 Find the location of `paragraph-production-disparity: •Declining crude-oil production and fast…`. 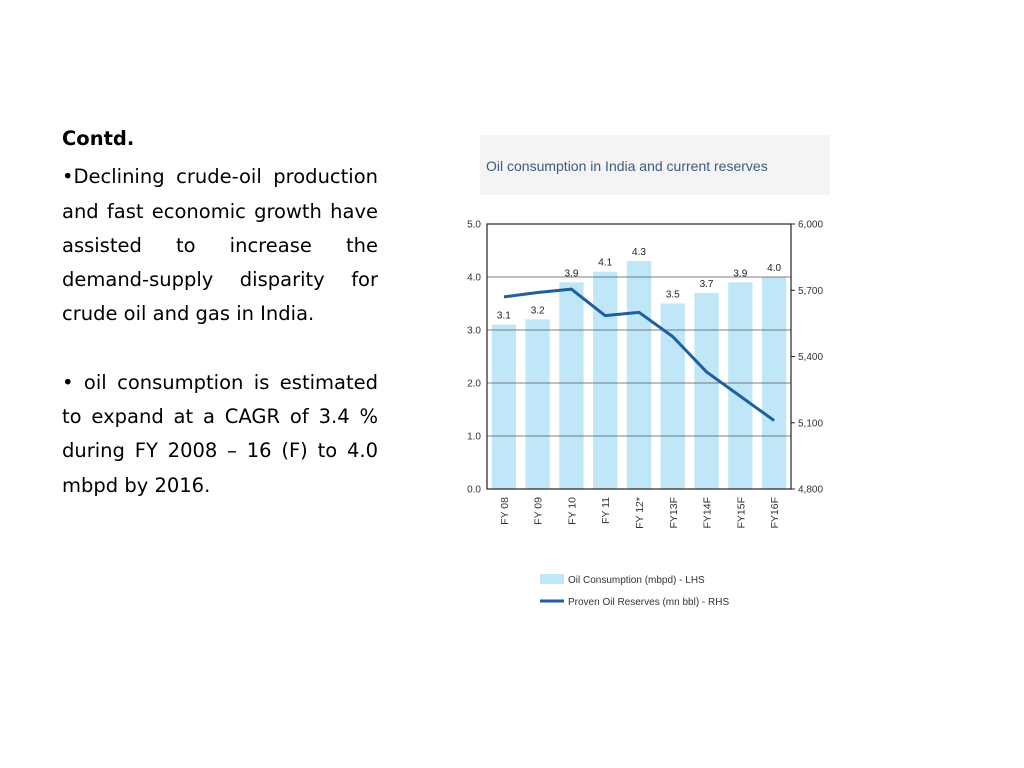

paragraph-production-disparity: •Declining crude-oil production and fast… is located at coordinates (220, 245).